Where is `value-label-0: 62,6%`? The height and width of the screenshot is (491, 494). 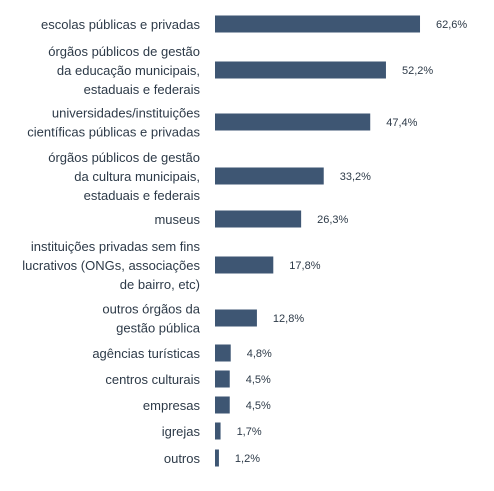 value-label-0: 62,6% is located at coordinates (451, 25).